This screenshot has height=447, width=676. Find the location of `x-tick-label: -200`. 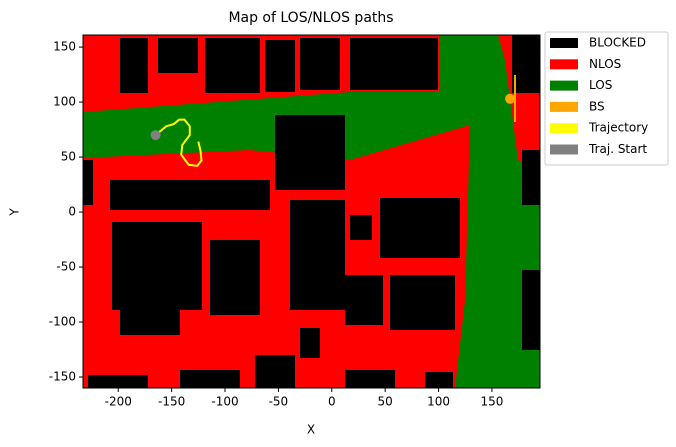

x-tick-label: -200 is located at coordinates (118, 402).